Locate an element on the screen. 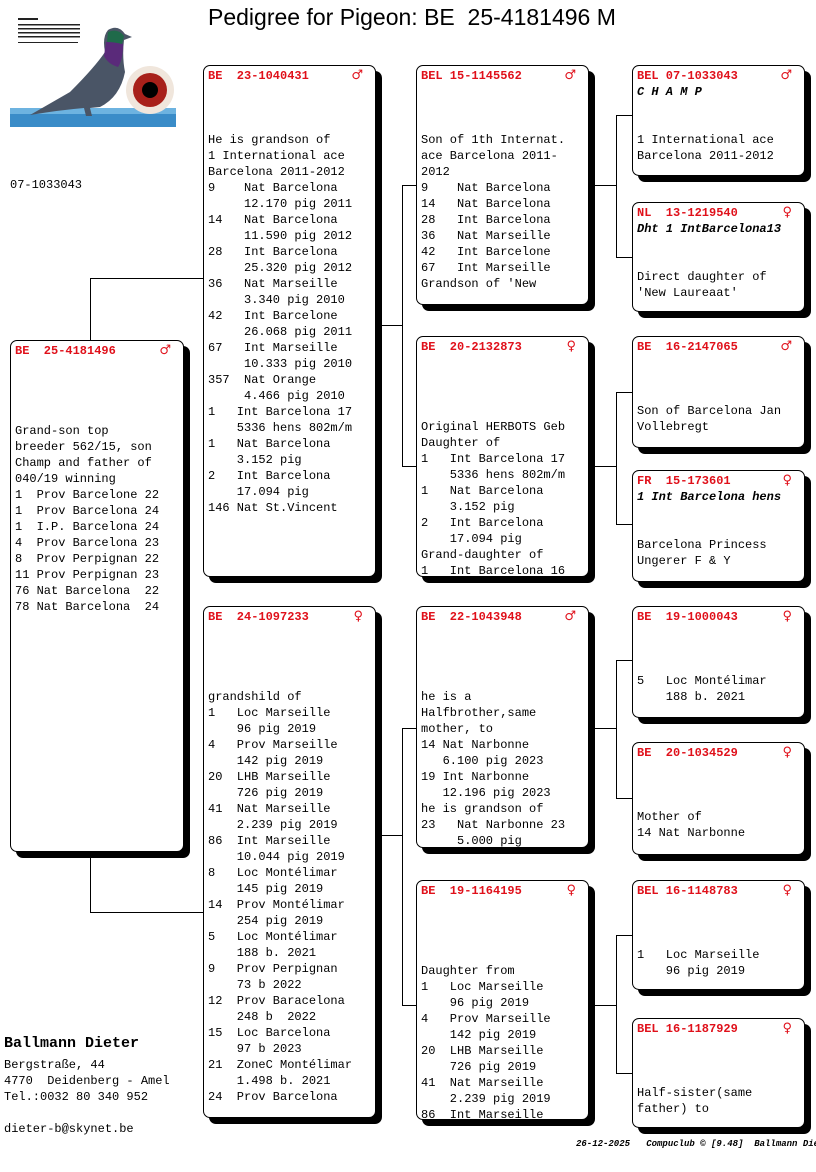 The width and height of the screenshot is (816, 1172). pigeon-header: BE 22-1043948 ♂ is located at coordinates (502, 617).